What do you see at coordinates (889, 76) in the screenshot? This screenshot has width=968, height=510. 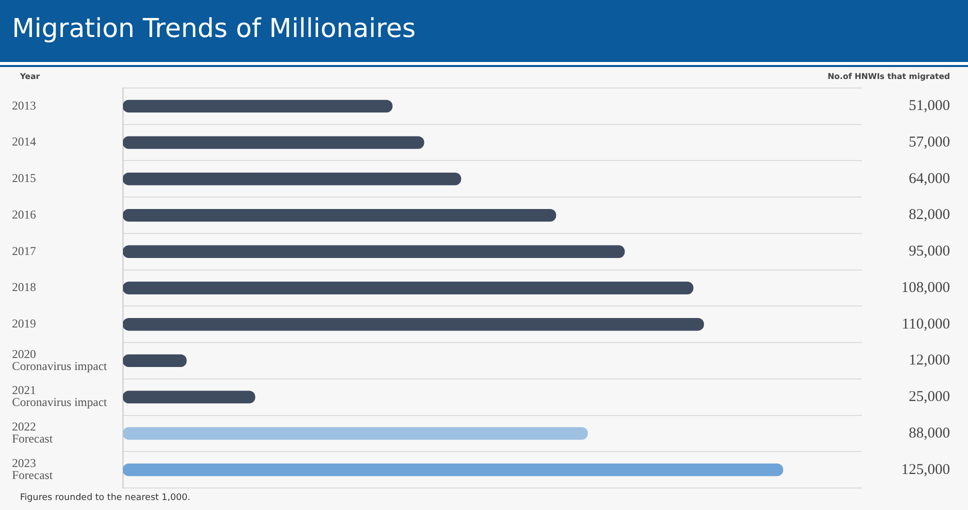 I see `text: No.of HNWIs that migrated` at bounding box center [889, 76].